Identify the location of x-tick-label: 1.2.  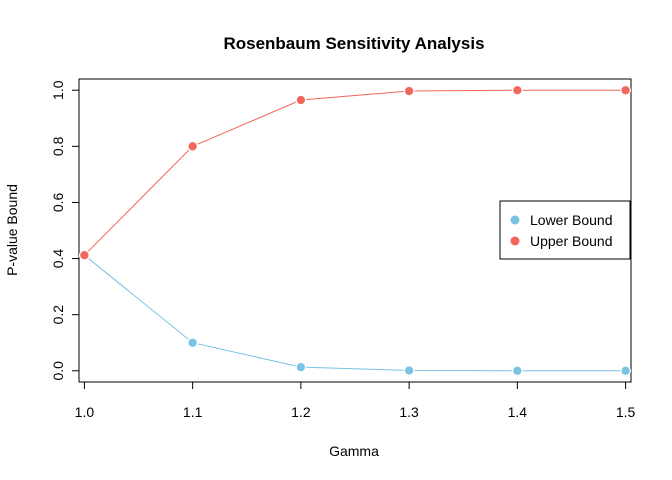
(301, 412).